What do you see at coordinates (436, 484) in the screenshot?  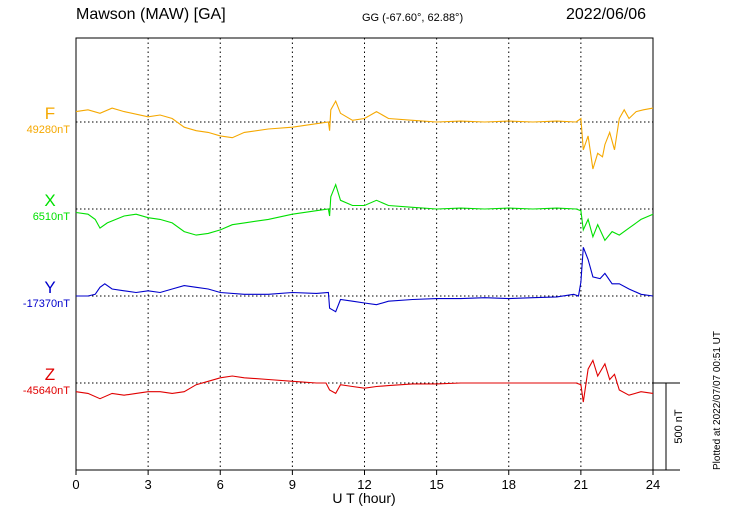 I see `x-tick-label-15: 15` at bounding box center [436, 484].